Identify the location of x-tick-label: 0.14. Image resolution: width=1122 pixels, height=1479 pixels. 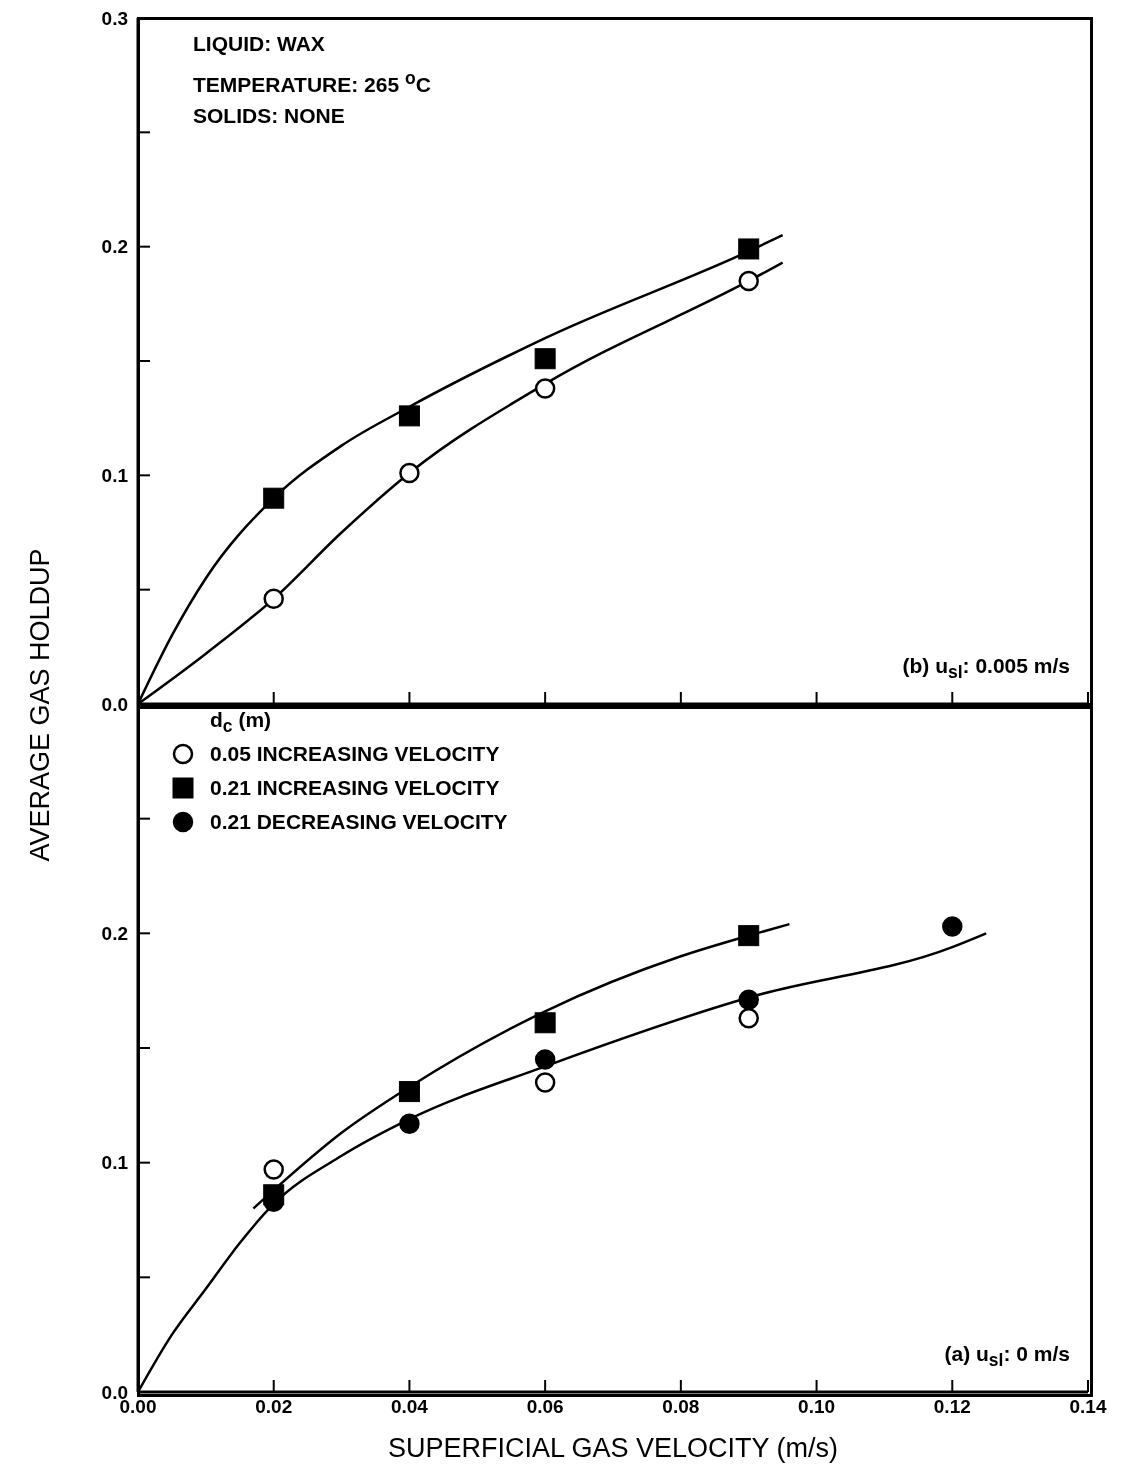
(1088, 1407).